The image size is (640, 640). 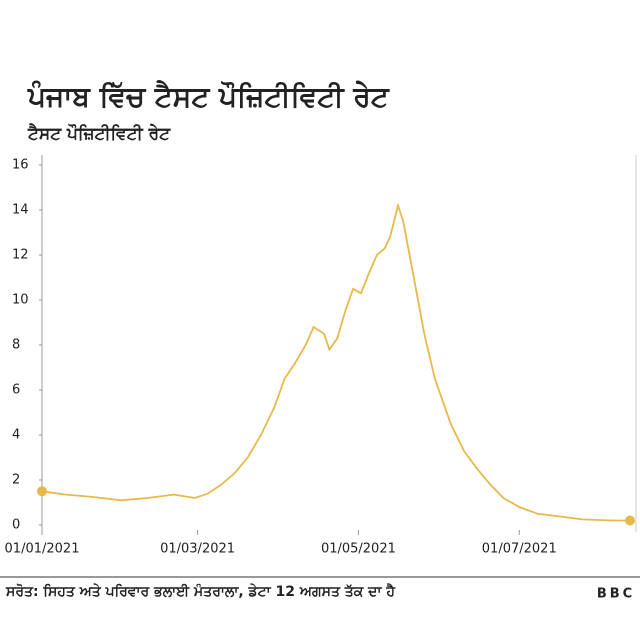 What do you see at coordinates (197, 549) in the screenshot?
I see `x-tick-label: 01/03/2021` at bounding box center [197, 549].